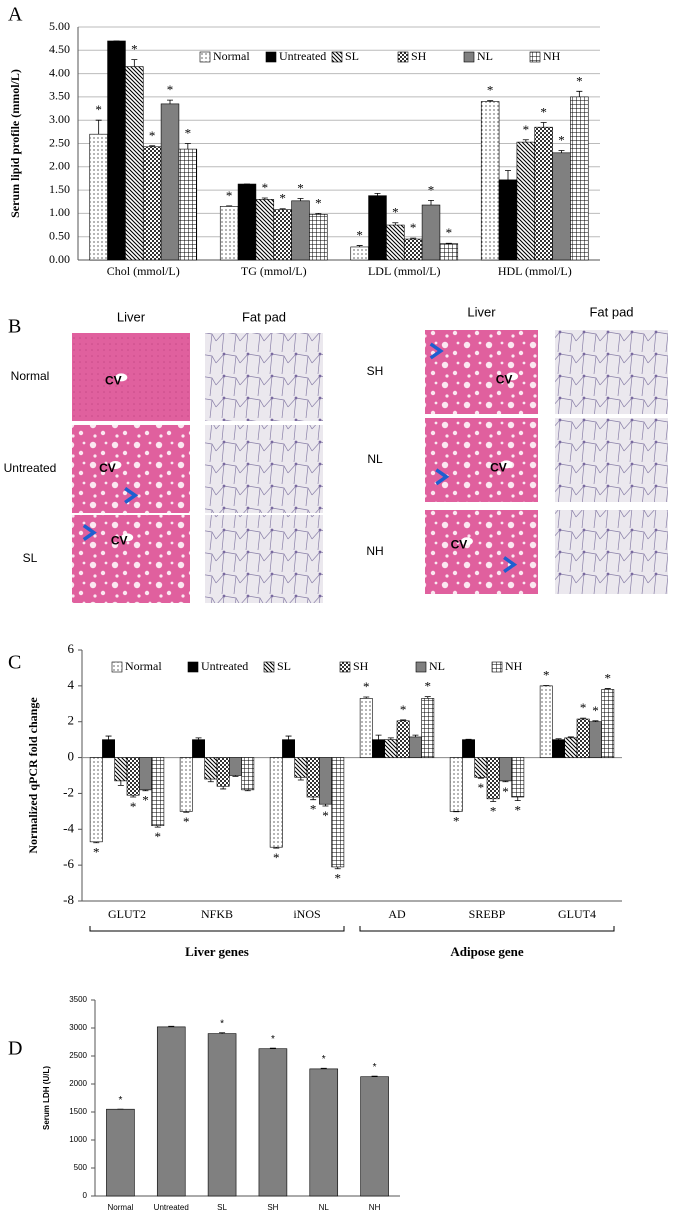 The image size is (675, 1226). What do you see at coordinates (59, 259) in the screenshot?
I see `y-tick-label: 0.00` at bounding box center [59, 259].